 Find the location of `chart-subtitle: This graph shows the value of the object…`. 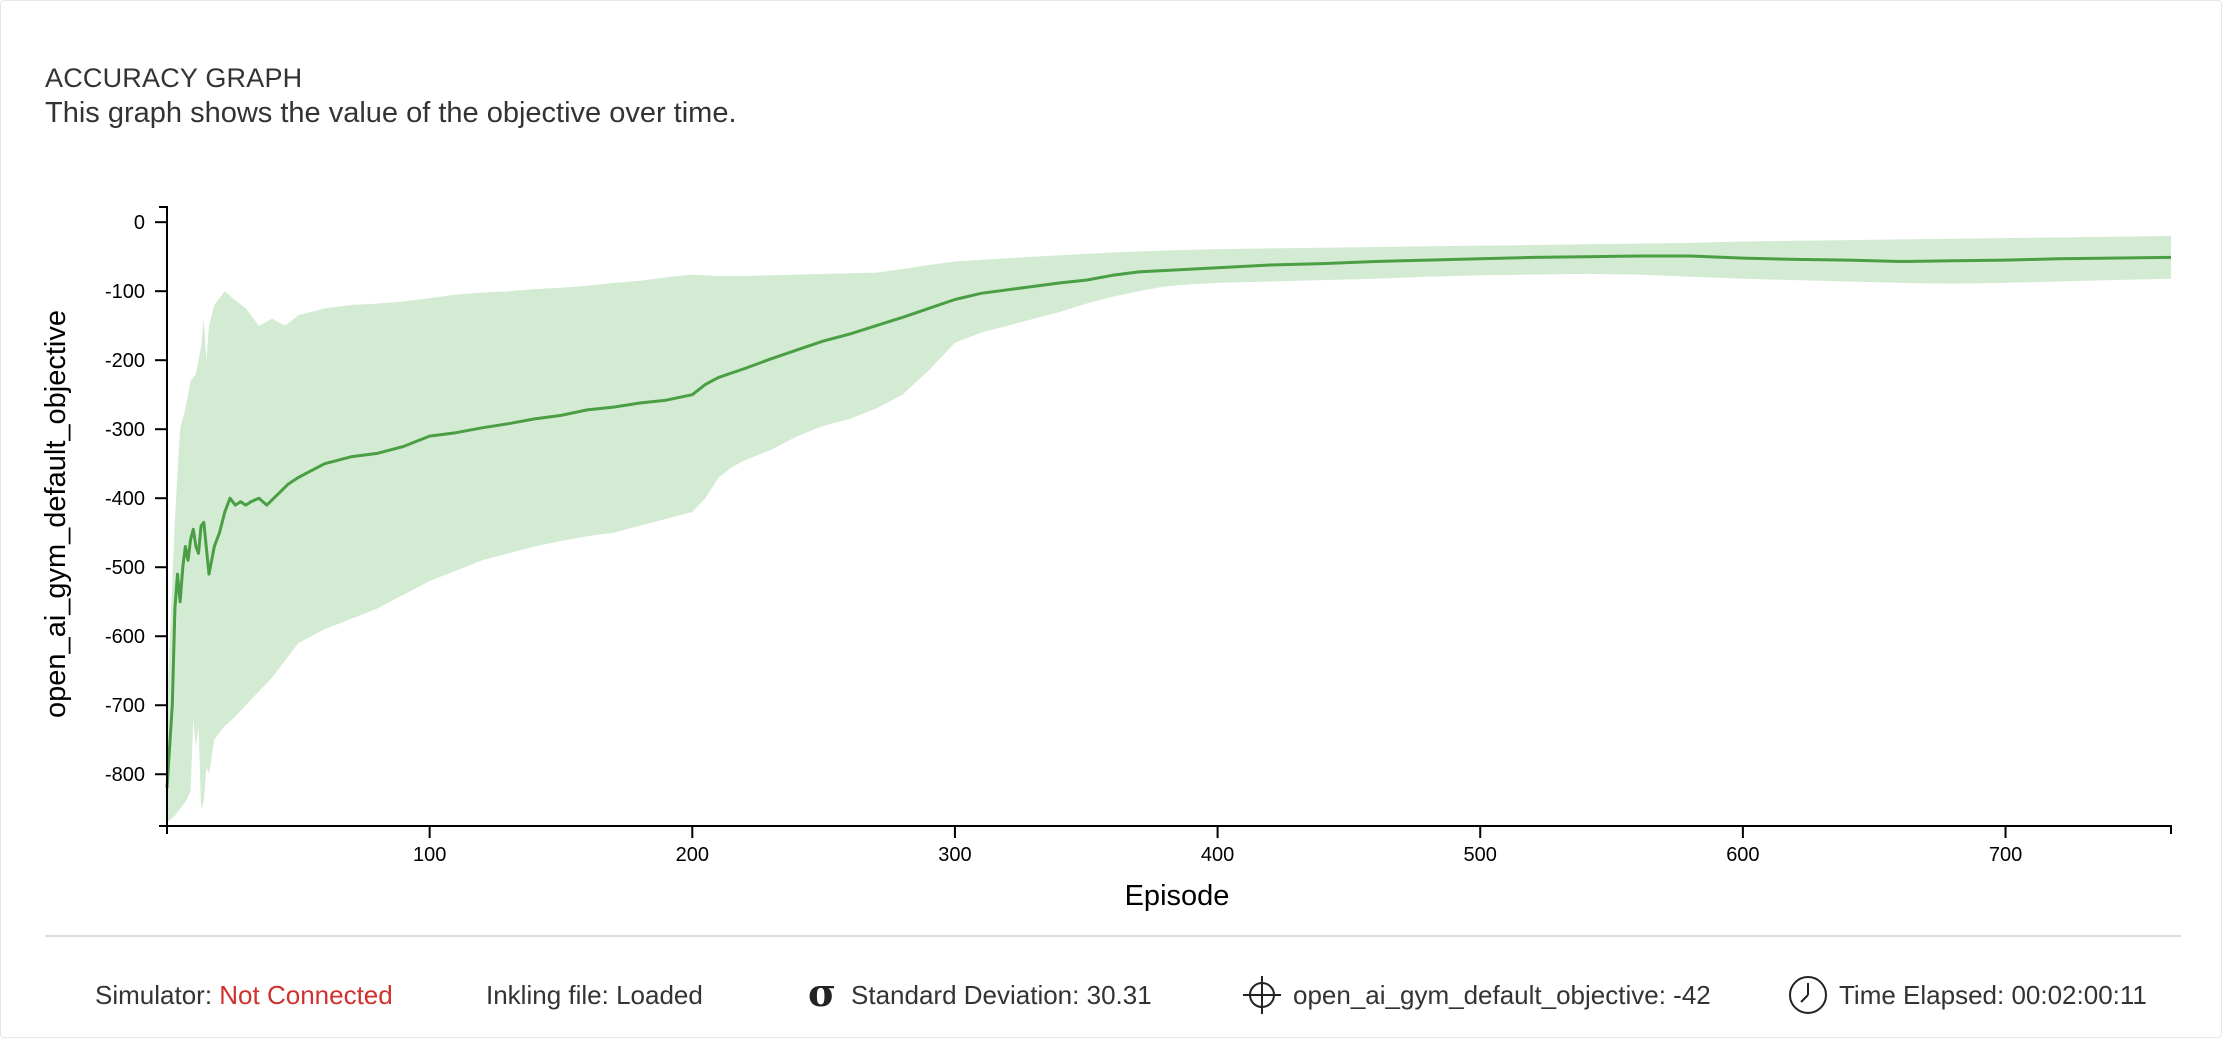

chart-subtitle: This graph shows the value of the object… is located at coordinates (391, 113).